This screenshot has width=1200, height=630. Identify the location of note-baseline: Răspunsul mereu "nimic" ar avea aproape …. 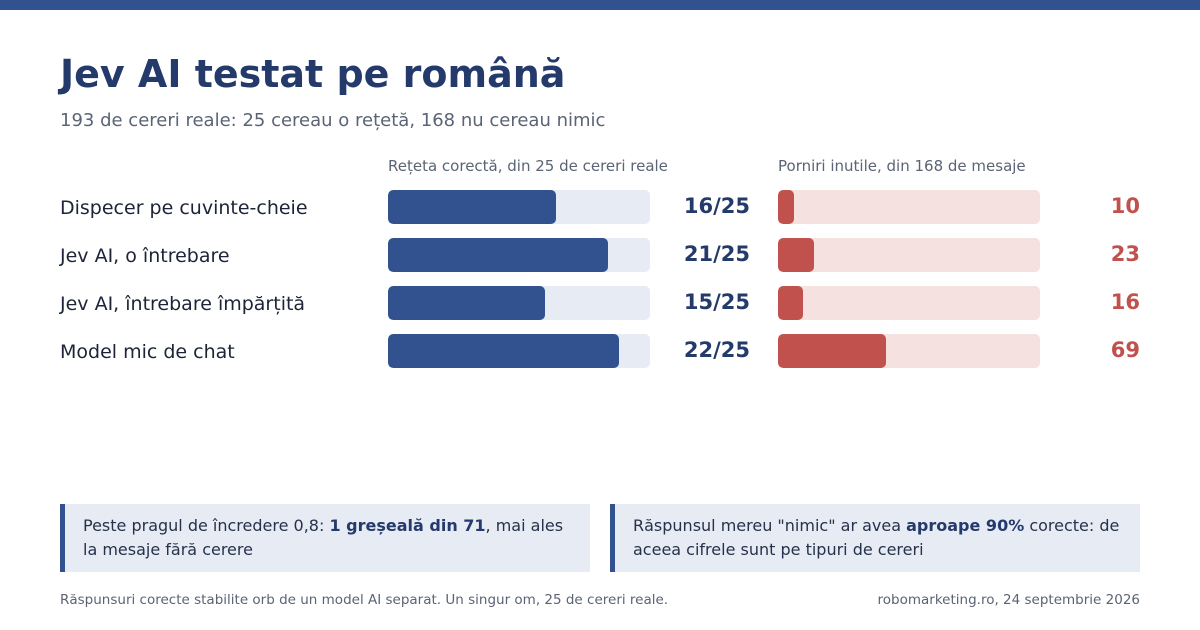
(875, 538).